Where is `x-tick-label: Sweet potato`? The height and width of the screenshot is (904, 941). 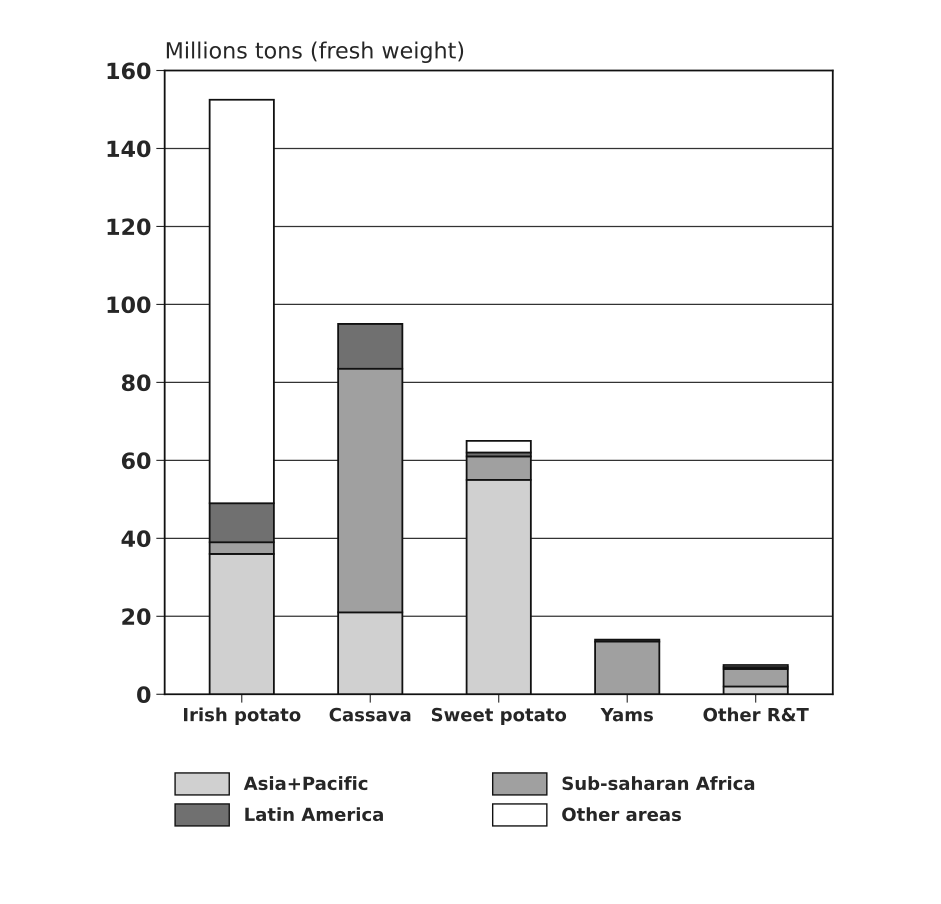
x-tick-label: Sweet potato is located at coordinates (499, 716).